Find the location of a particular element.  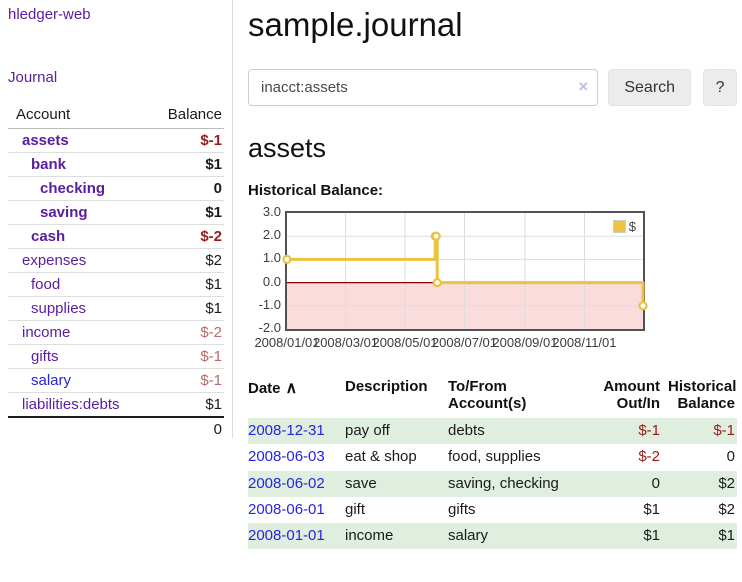

page-title: sample.journal is located at coordinates (355, 24).